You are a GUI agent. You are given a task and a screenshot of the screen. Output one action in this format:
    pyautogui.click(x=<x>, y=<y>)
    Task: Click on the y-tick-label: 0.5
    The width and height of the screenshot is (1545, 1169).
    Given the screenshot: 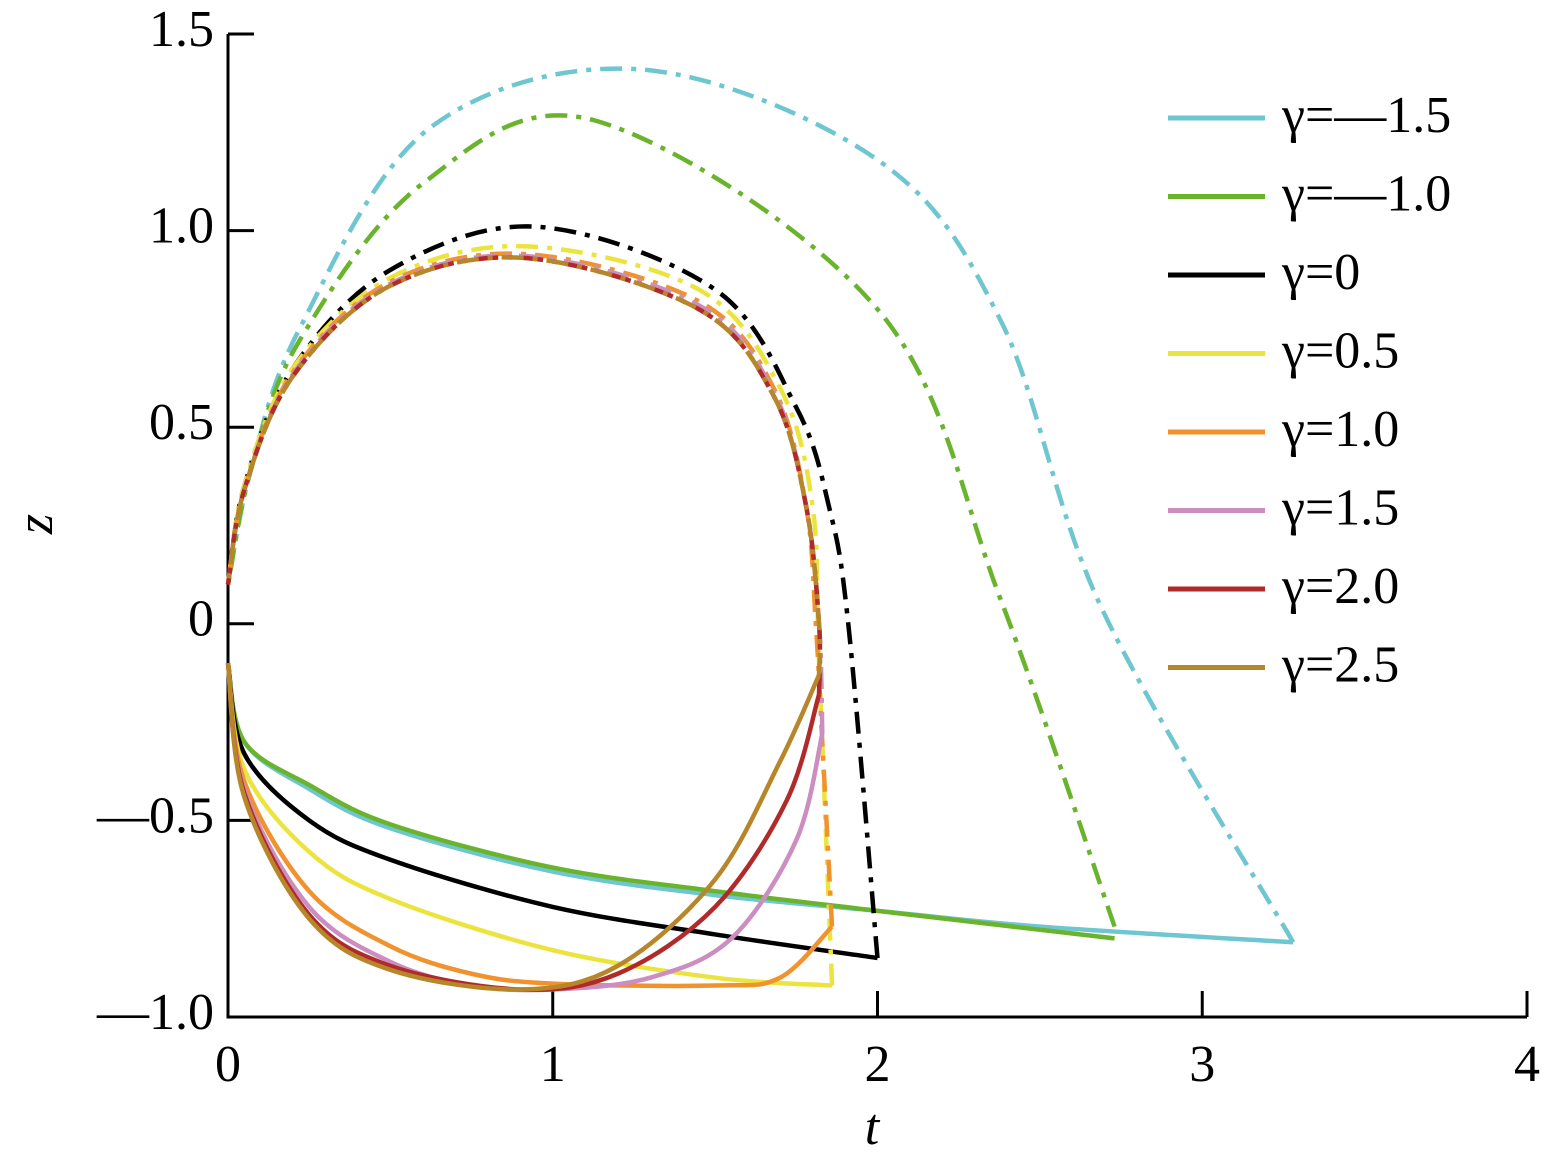 What is the action you would take?
    pyautogui.click(x=181, y=422)
    